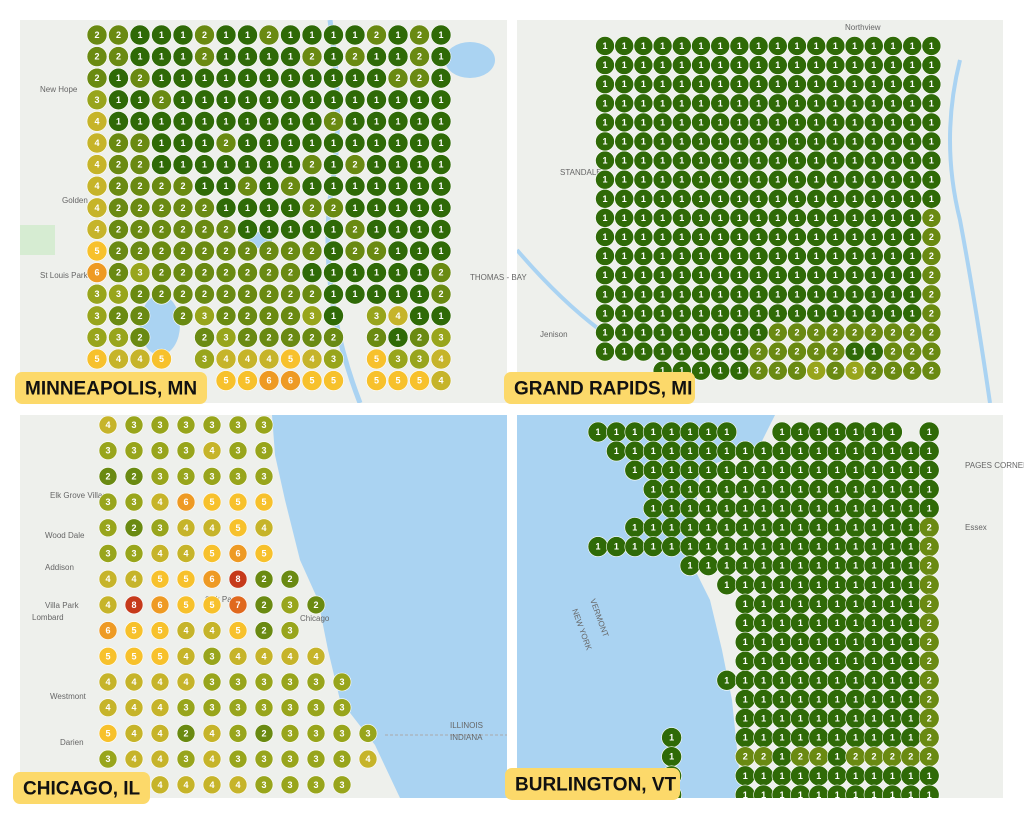 Image resolution: width=1024 pixels, height=819 pixels. Describe the element at coordinates (107, 631) in the screenshot. I see `rank-label: 6` at that location.